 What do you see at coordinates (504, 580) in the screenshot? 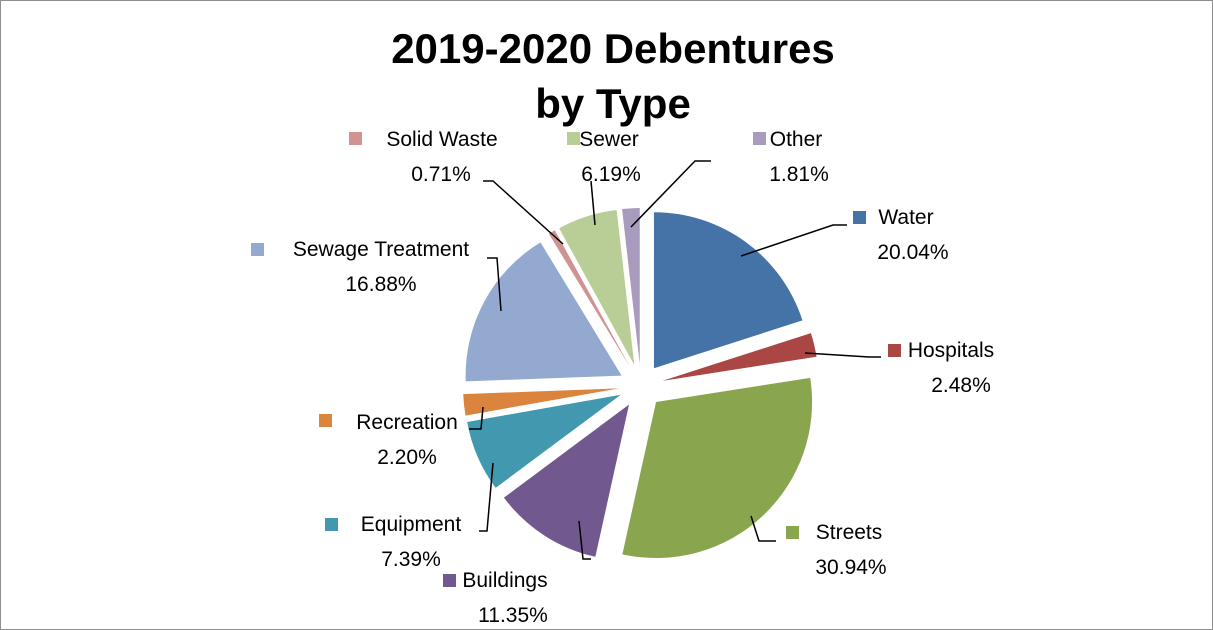
I see `slice-label-name: Buildings` at bounding box center [504, 580].